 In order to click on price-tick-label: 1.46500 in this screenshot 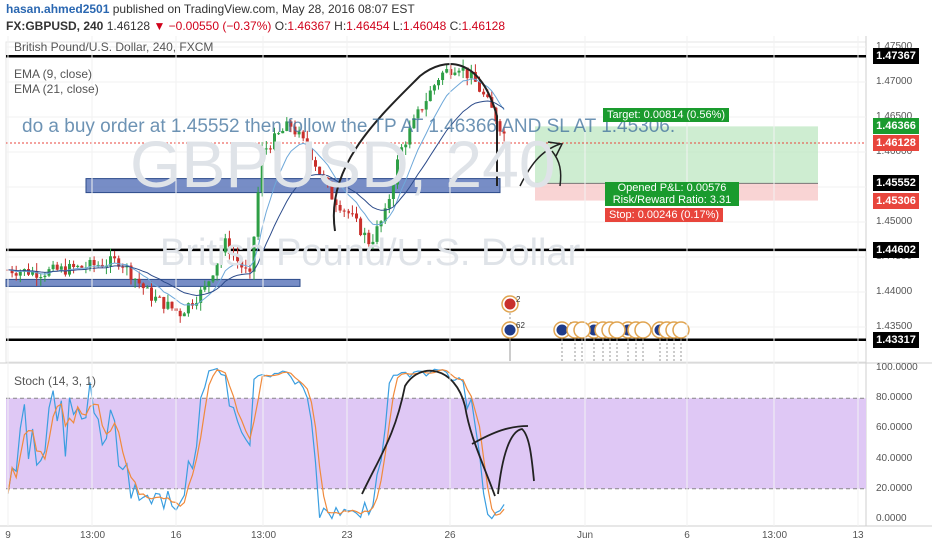, I will do `click(894, 116)`.